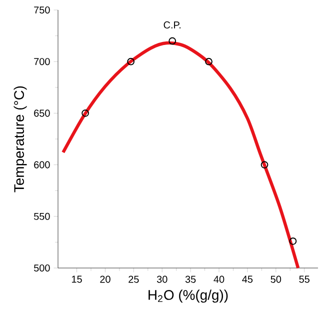 The image size is (331, 320). I want to click on x-axis-title: H$_{2}$O (%(g/g)), so click(188, 296).